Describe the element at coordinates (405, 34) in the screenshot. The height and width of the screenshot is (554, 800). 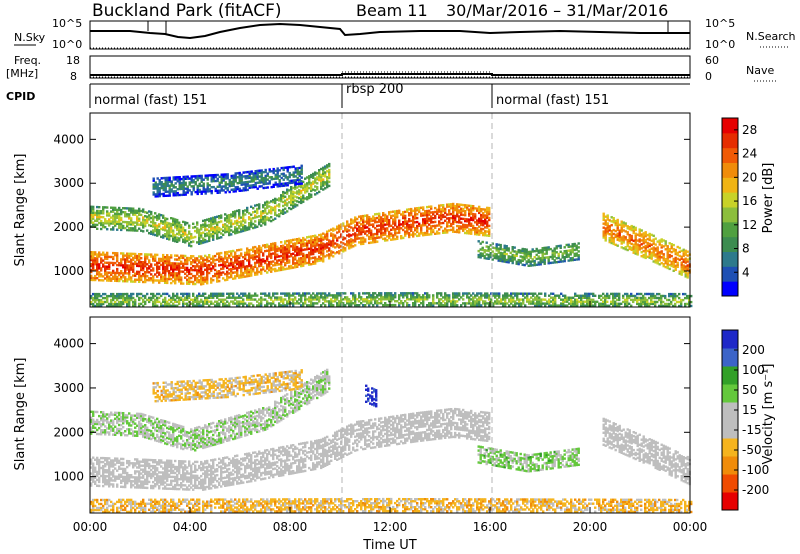
I see `nsky-strip: N.Sky 10^5 10^0 10^5 10^0 N.Search` at that location.